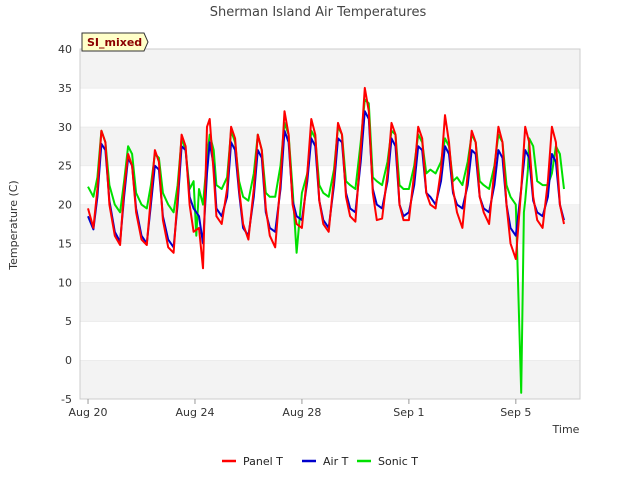 The image size is (640, 480). What do you see at coordinates (301, 412) in the screenshot?
I see `x-tick-label: Aug 28` at bounding box center [301, 412].